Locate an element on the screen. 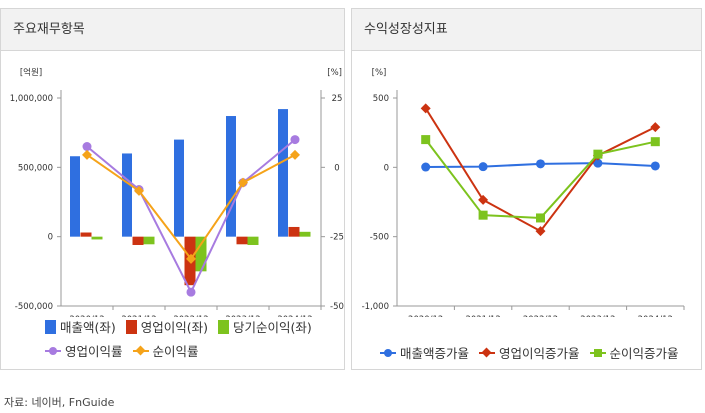 This screenshot has height=413, width=705. left-tick-label: 500,000 is located at coordinates (35, 168).